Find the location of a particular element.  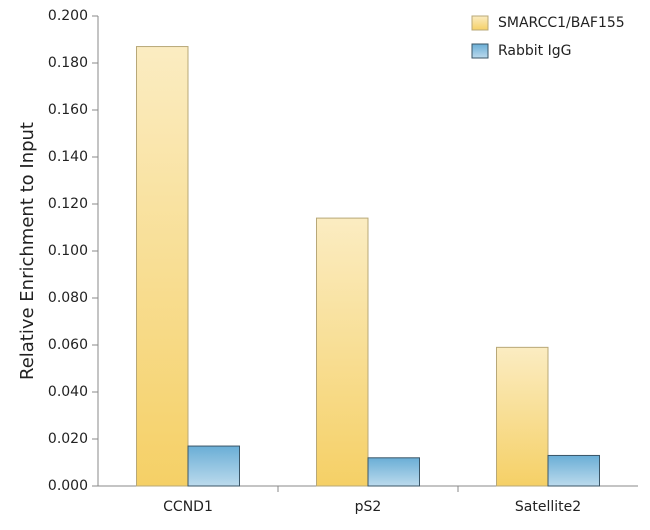

y-tick-label: 0.160 is located at coordinates (68, 110).